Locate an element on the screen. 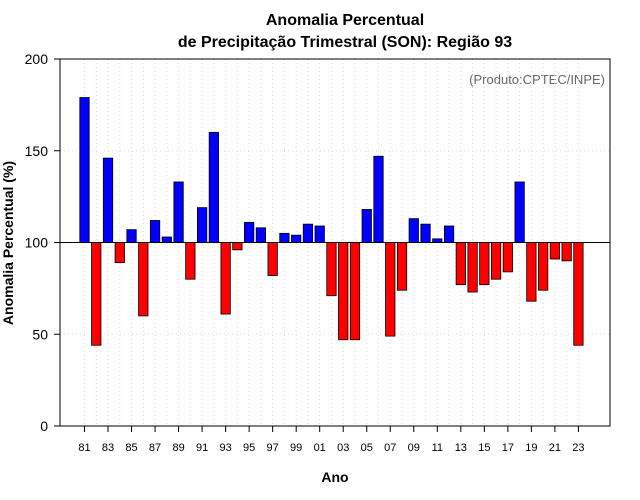 The image size is (640, 500). x-tick-label-99: 99 is located at coordinates (296, 448).